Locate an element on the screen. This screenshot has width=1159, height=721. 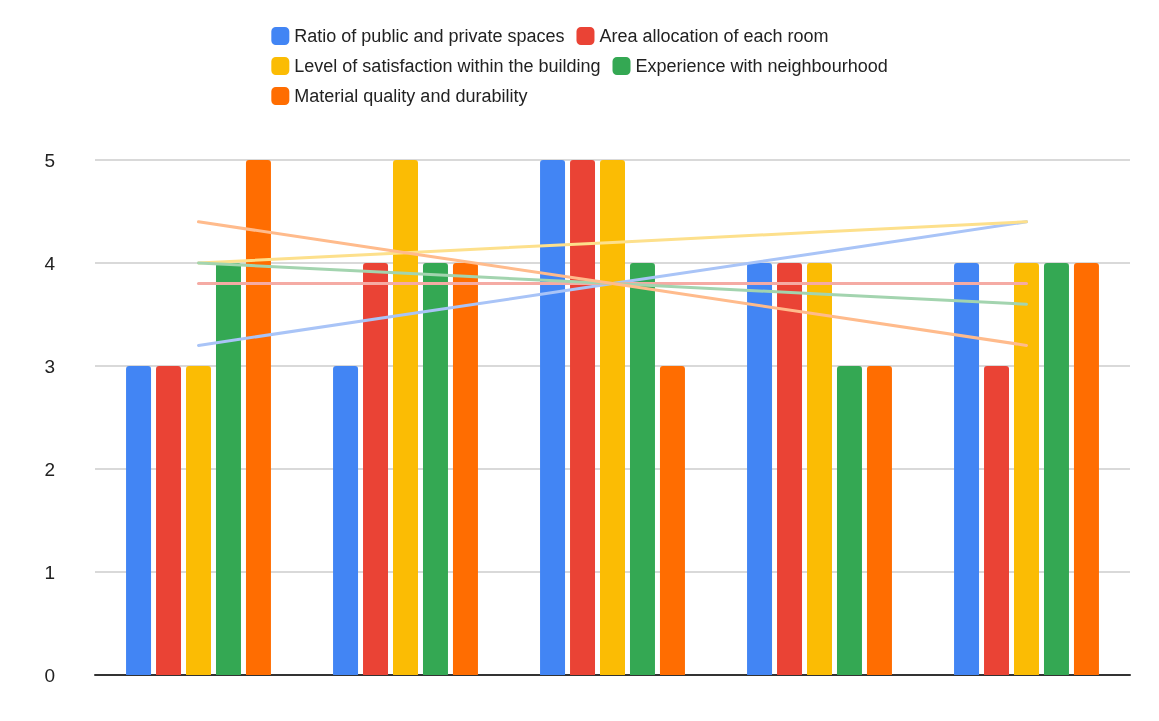
y-tick-label: 0 is located at coordinates (49, 675).